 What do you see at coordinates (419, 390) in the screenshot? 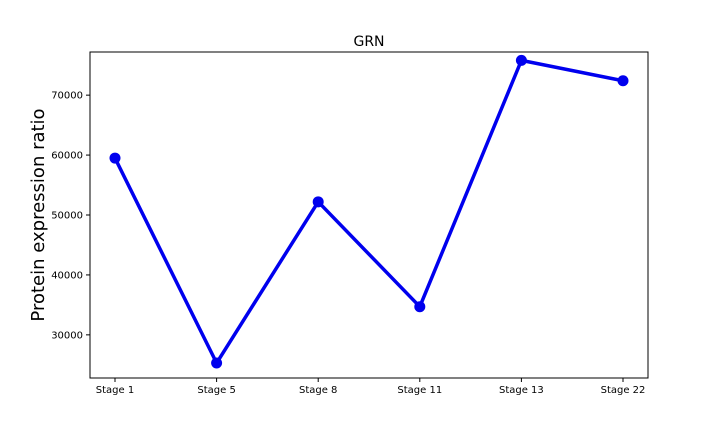
I see `x-tick-label: Stage 11` at bounding box center [419, 390].